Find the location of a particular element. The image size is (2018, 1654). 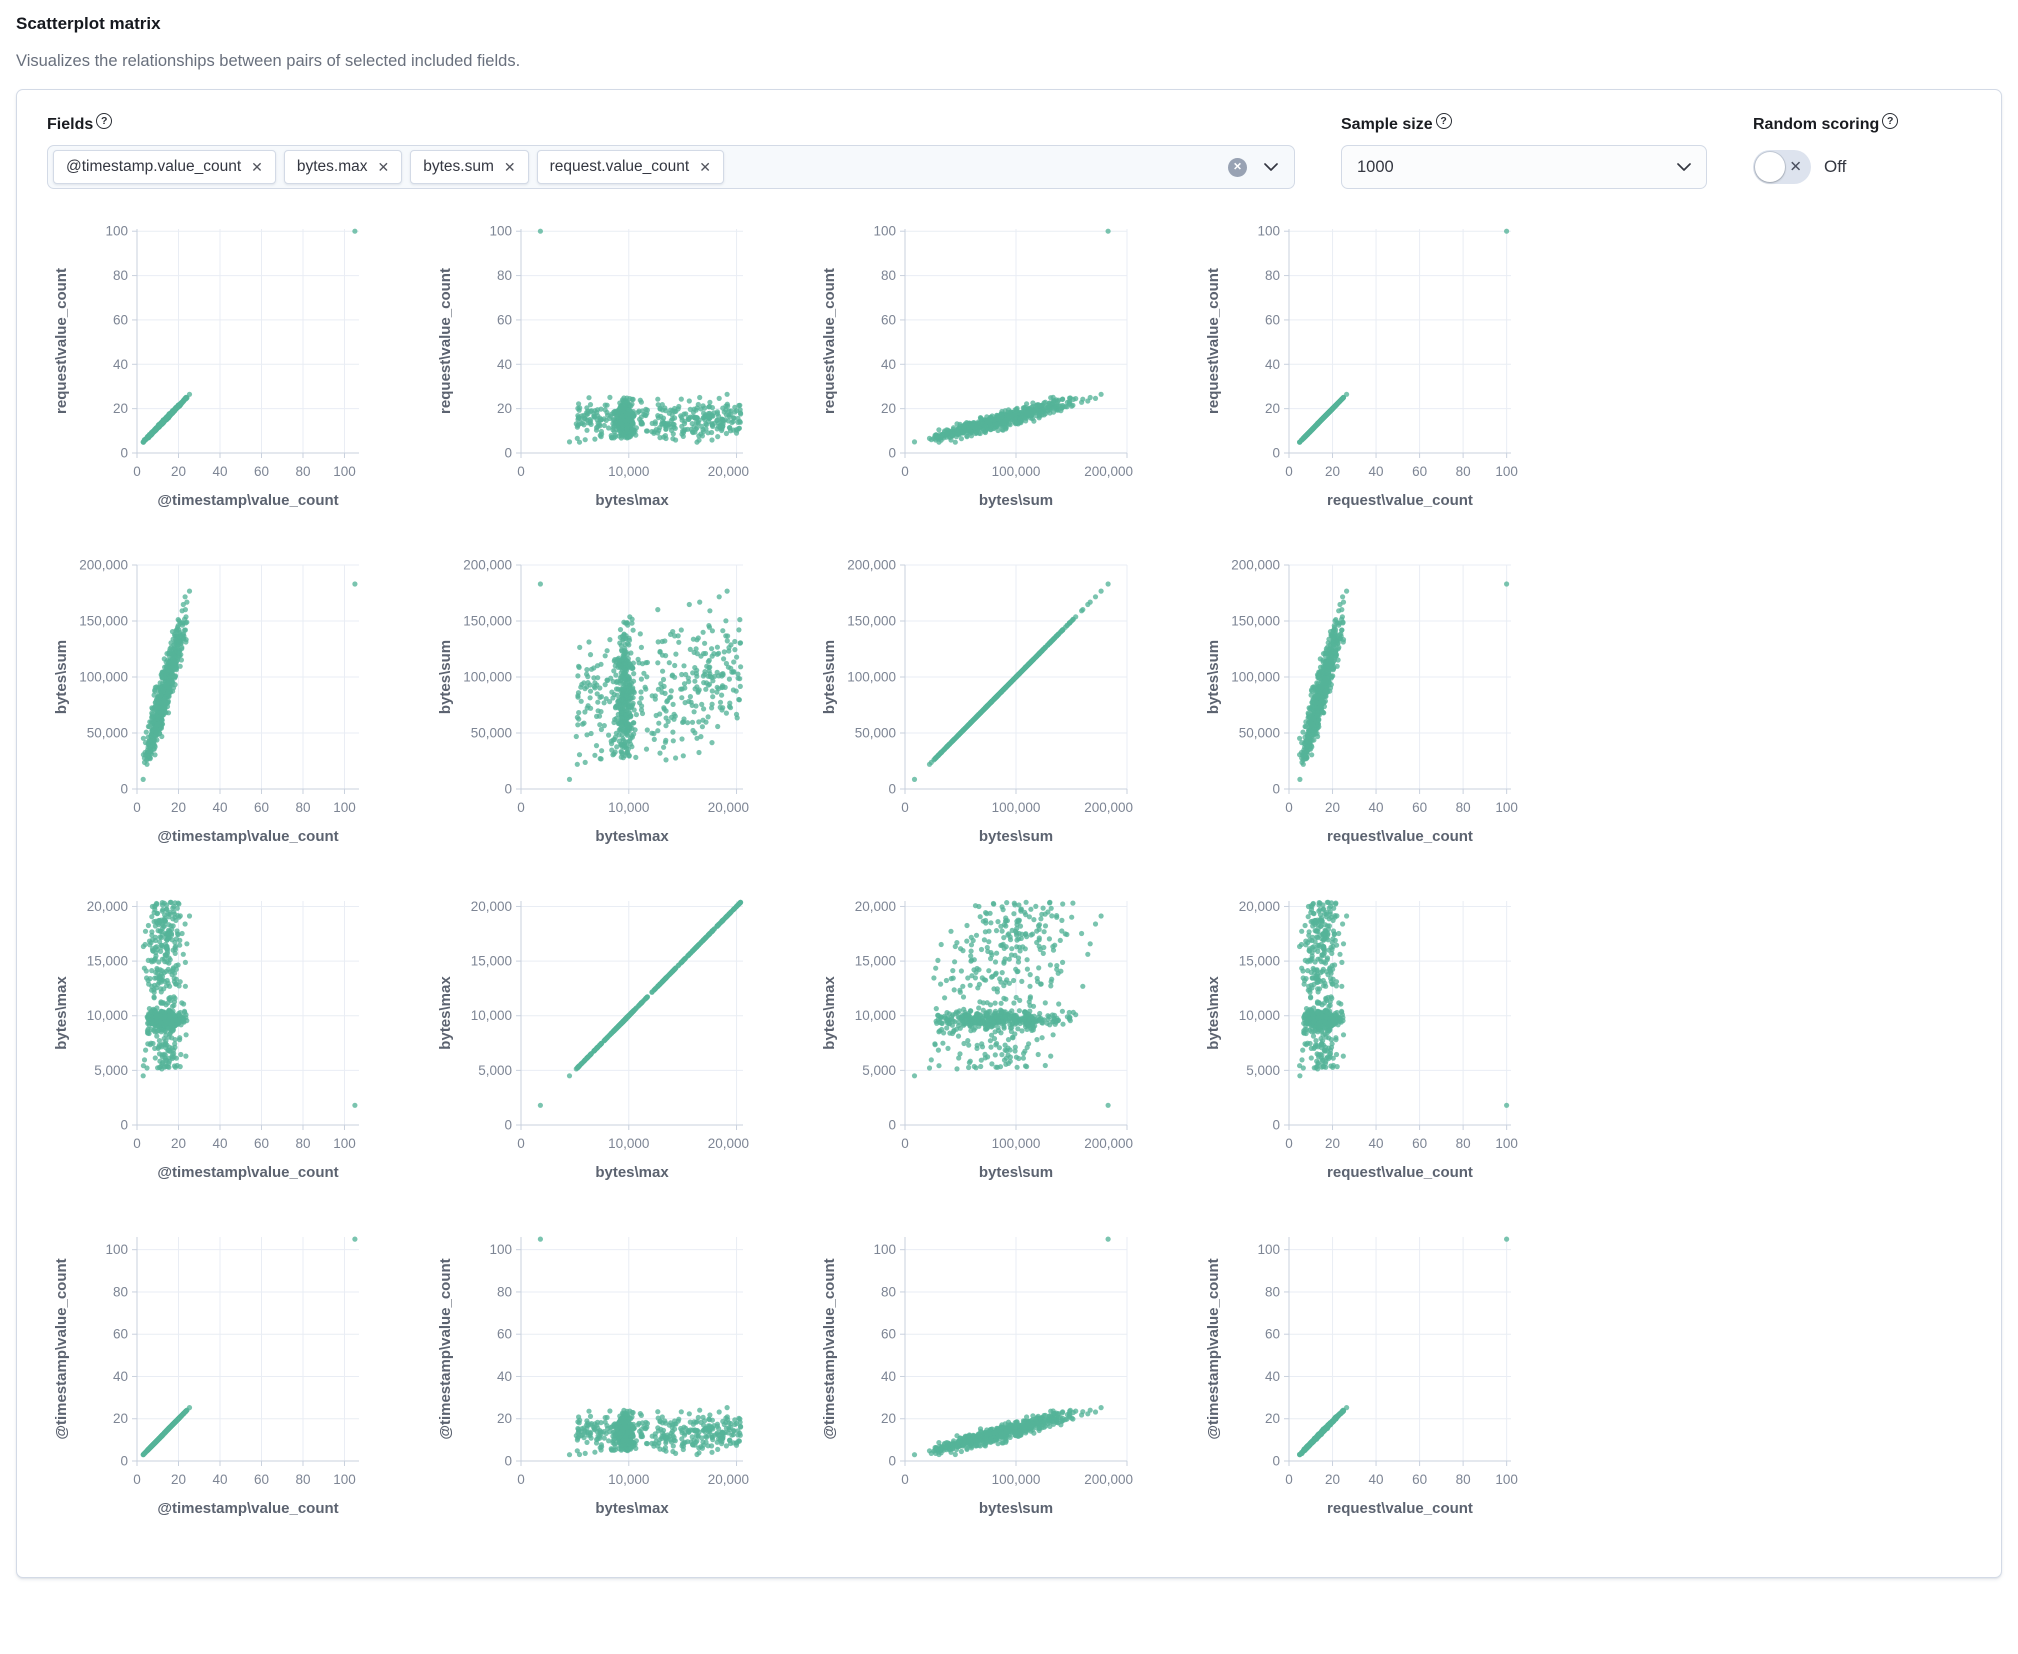

svg-text: bytes\max is located at coordinates (632, 500).